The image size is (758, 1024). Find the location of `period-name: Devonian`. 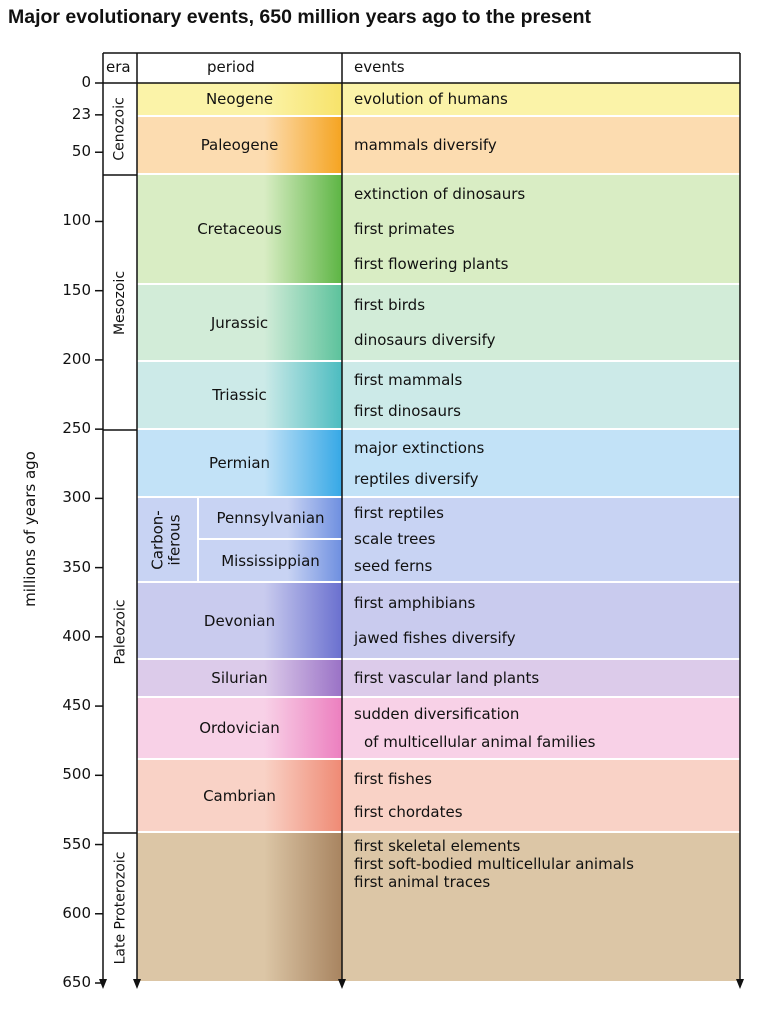

period-name: Devonian is located at coordinates (239, 620).